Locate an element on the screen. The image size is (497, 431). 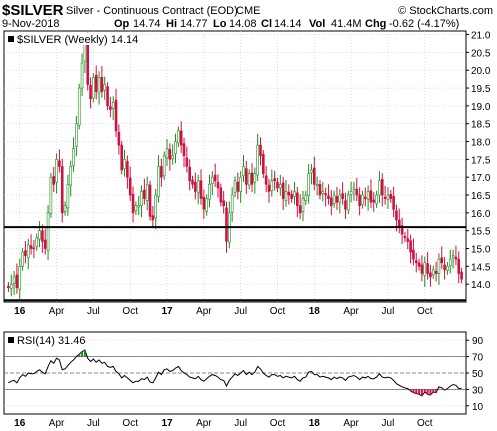
price-x-axis: 16 Apr Jul Oct 17 Apr Jul Oct 18 Apr Jul Oct is located at coordinates (223, 311).